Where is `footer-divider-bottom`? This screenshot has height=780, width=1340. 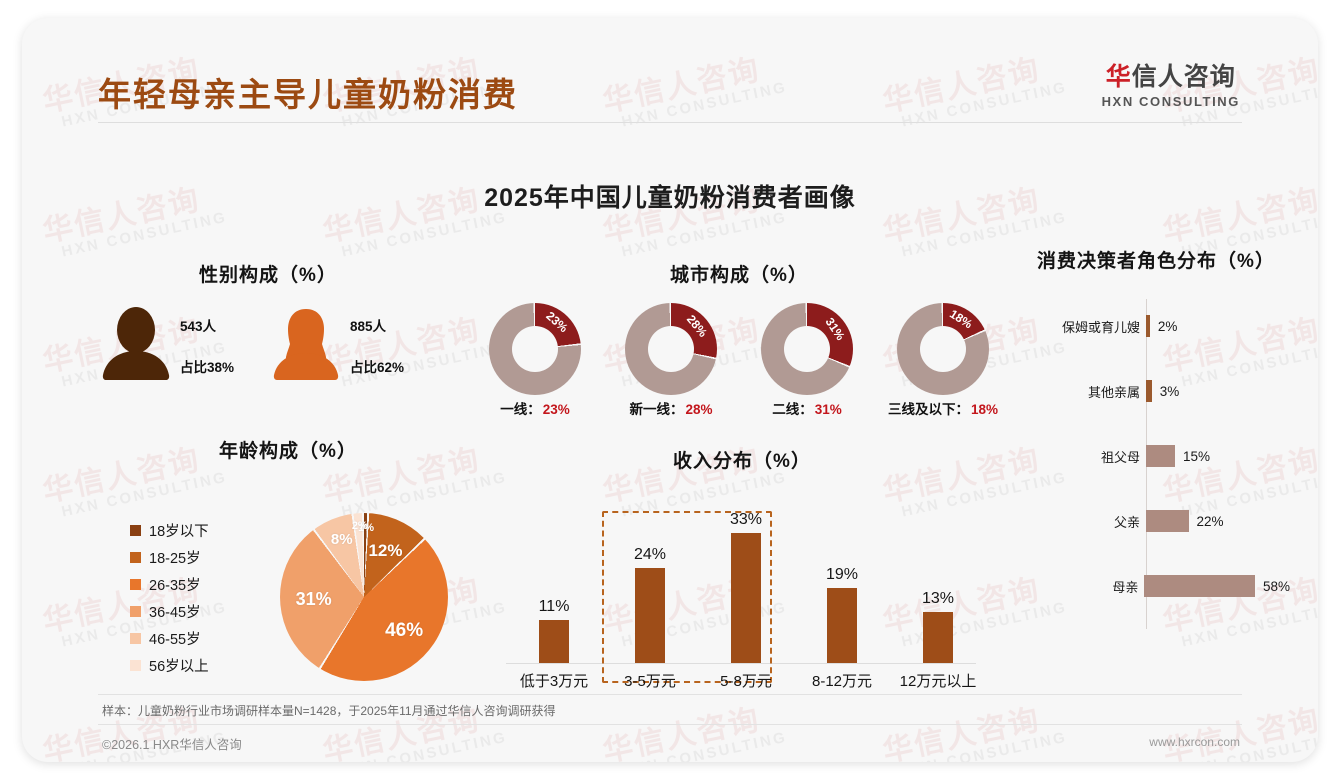 footer-divider-bottom is located at coordinates (670, 724).